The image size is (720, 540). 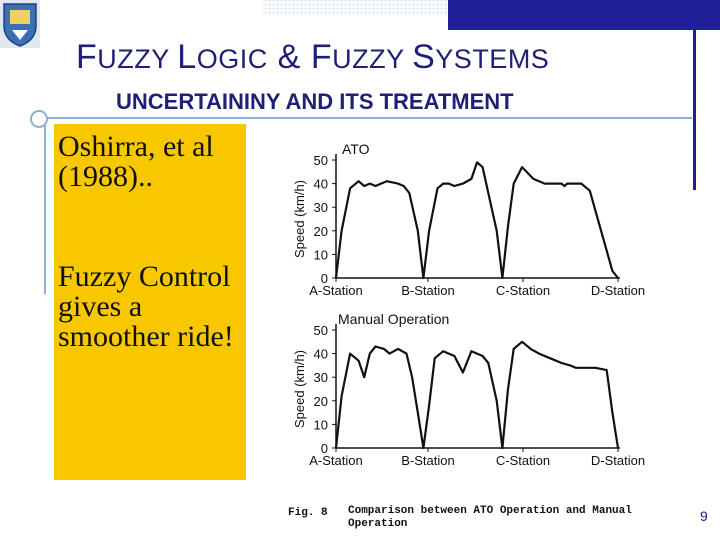 I want to click on header-blue-bar, so click(x=584, y=15).